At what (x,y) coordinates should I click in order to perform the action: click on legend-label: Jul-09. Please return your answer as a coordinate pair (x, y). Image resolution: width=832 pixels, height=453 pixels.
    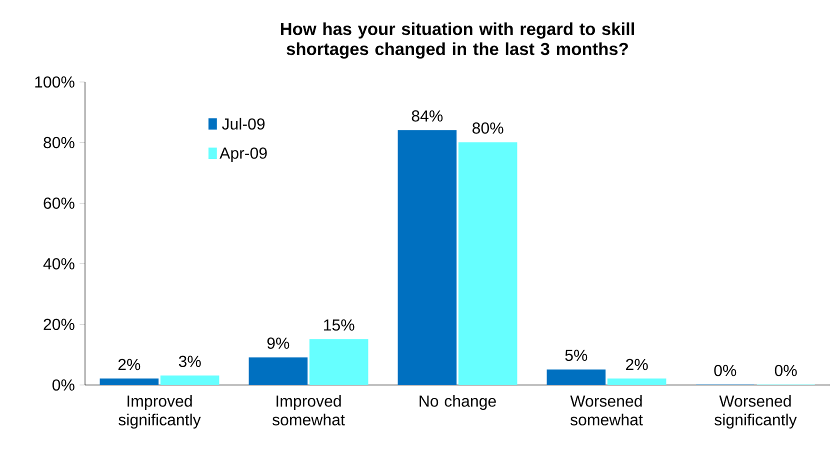
    Looking at the image, I should click on (243, 124).